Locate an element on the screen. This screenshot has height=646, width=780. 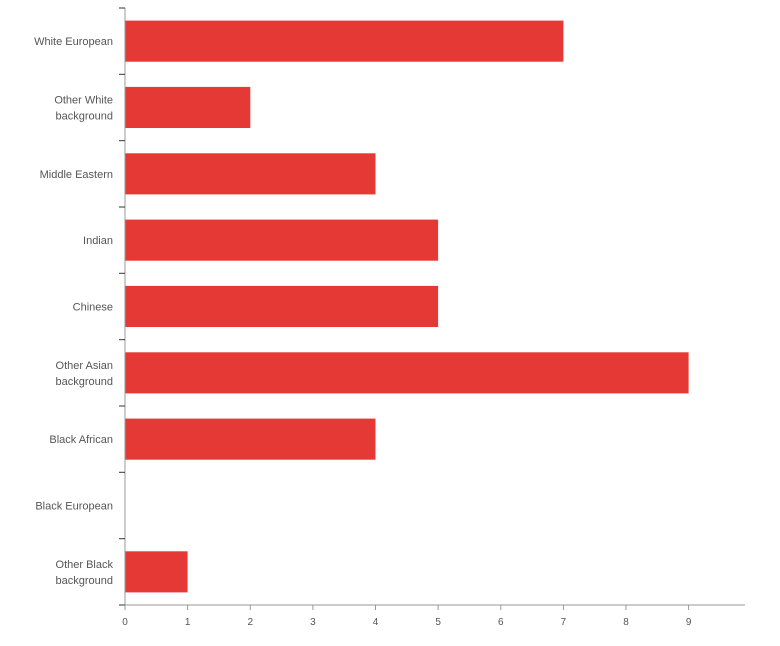
x-tick-label-7: 7 is located at coordinates (564, 622).